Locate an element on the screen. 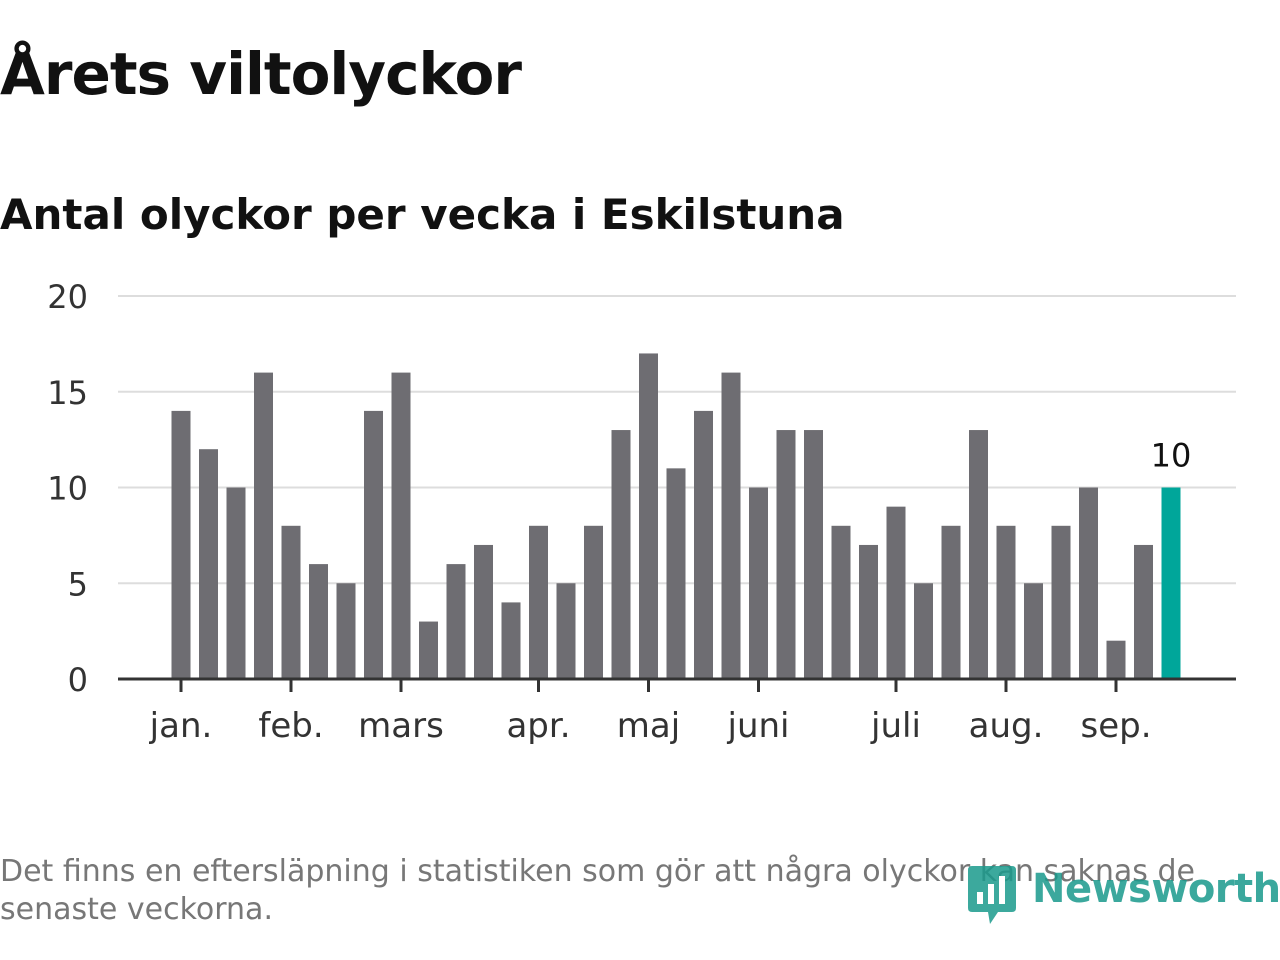 The width and height of the screenshot is (1280, 960). brand-name: Newsworthy is located at coordinates (1156, 889).